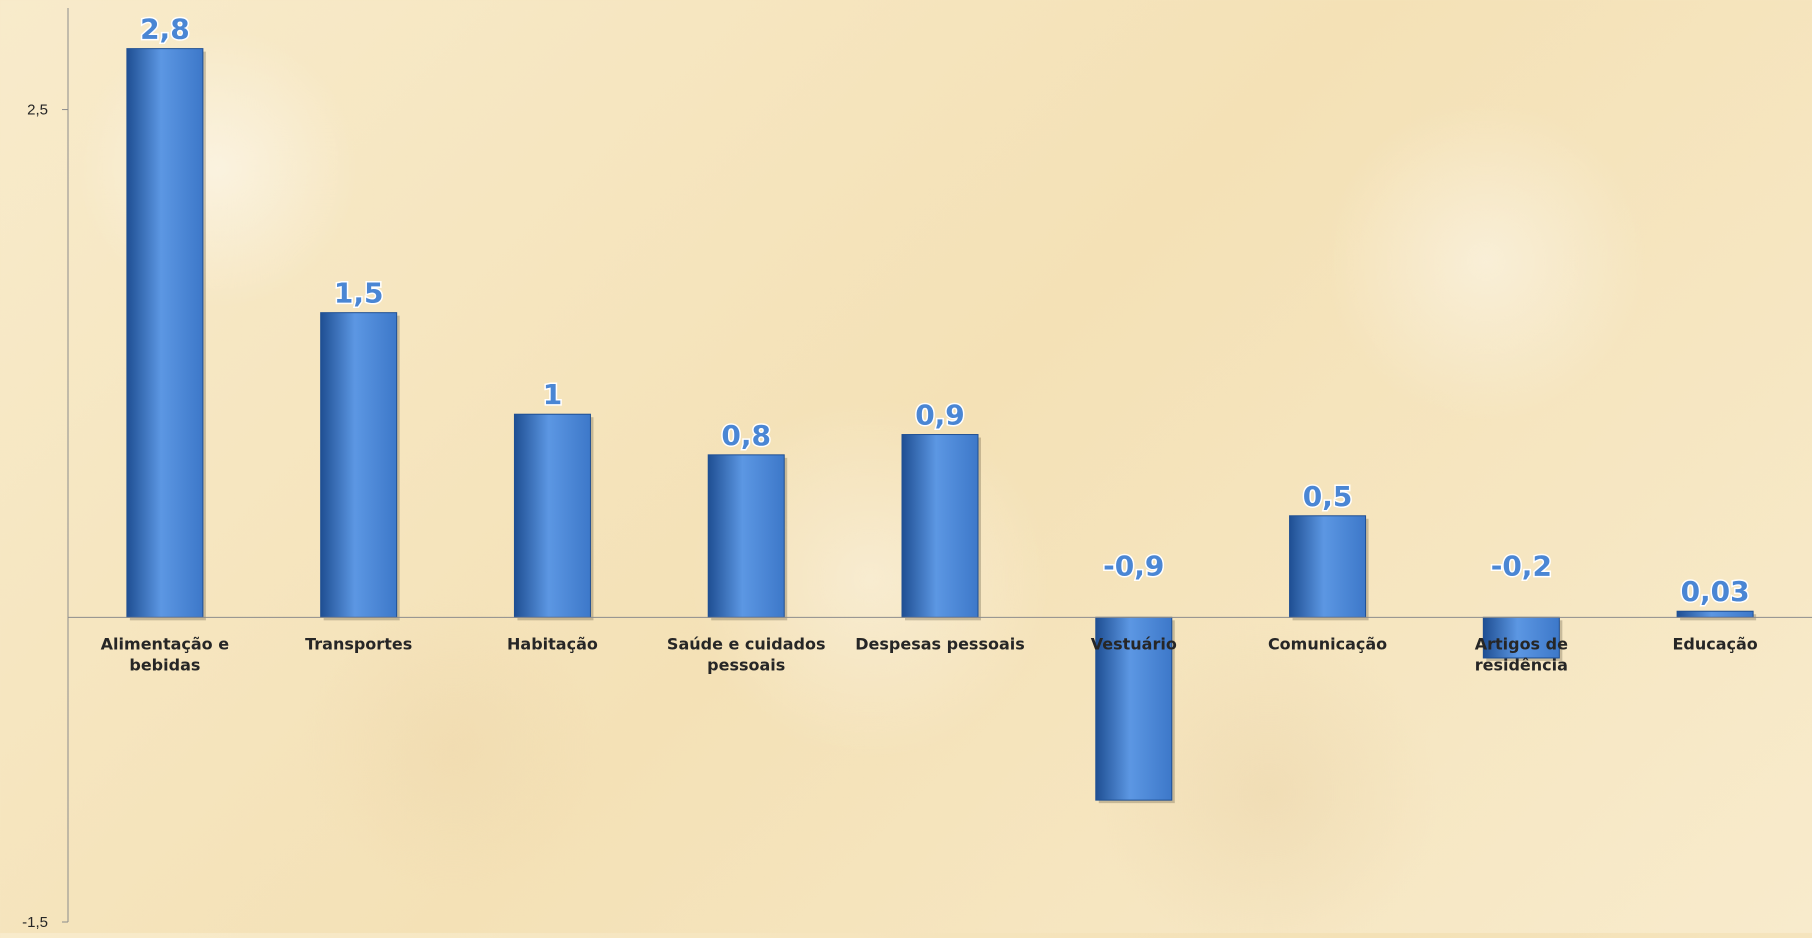  What do you see at coordinates (37, 110) in the screenshot?
I see `y-tick-label: 2,5` at bounding box center [37, 110].